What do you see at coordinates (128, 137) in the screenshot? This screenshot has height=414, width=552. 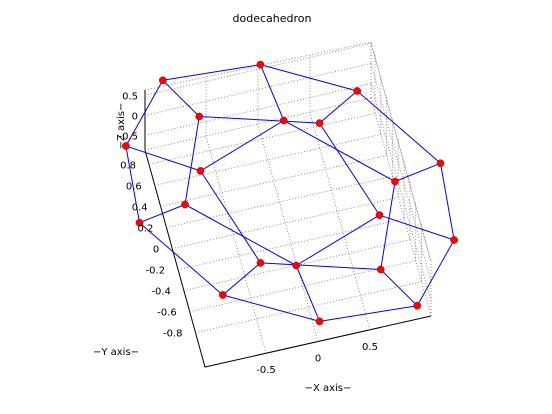 I see `z-tick-label: -0.5` at bounding box center [128, 137].